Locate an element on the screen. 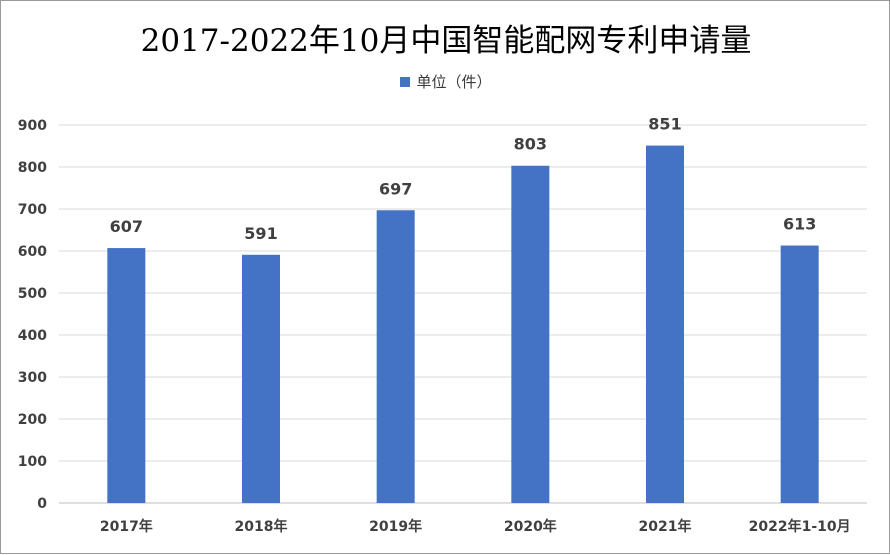  x-tick-label: 2019年 is located at coordinates (395, 526).